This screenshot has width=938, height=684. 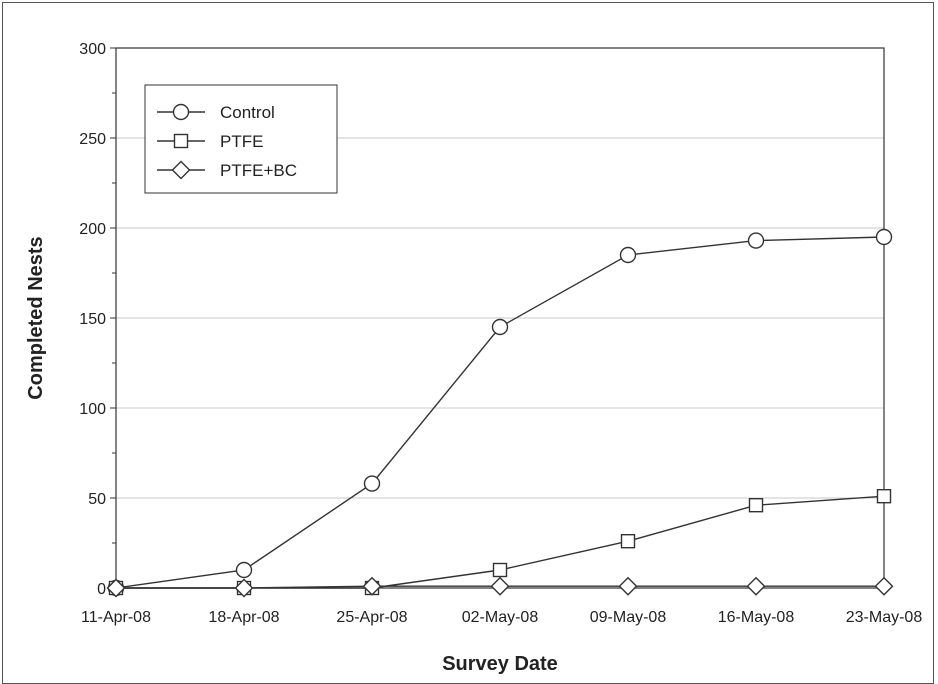 I want to click on legend-label: PTFE, so click(x=241, y=141).